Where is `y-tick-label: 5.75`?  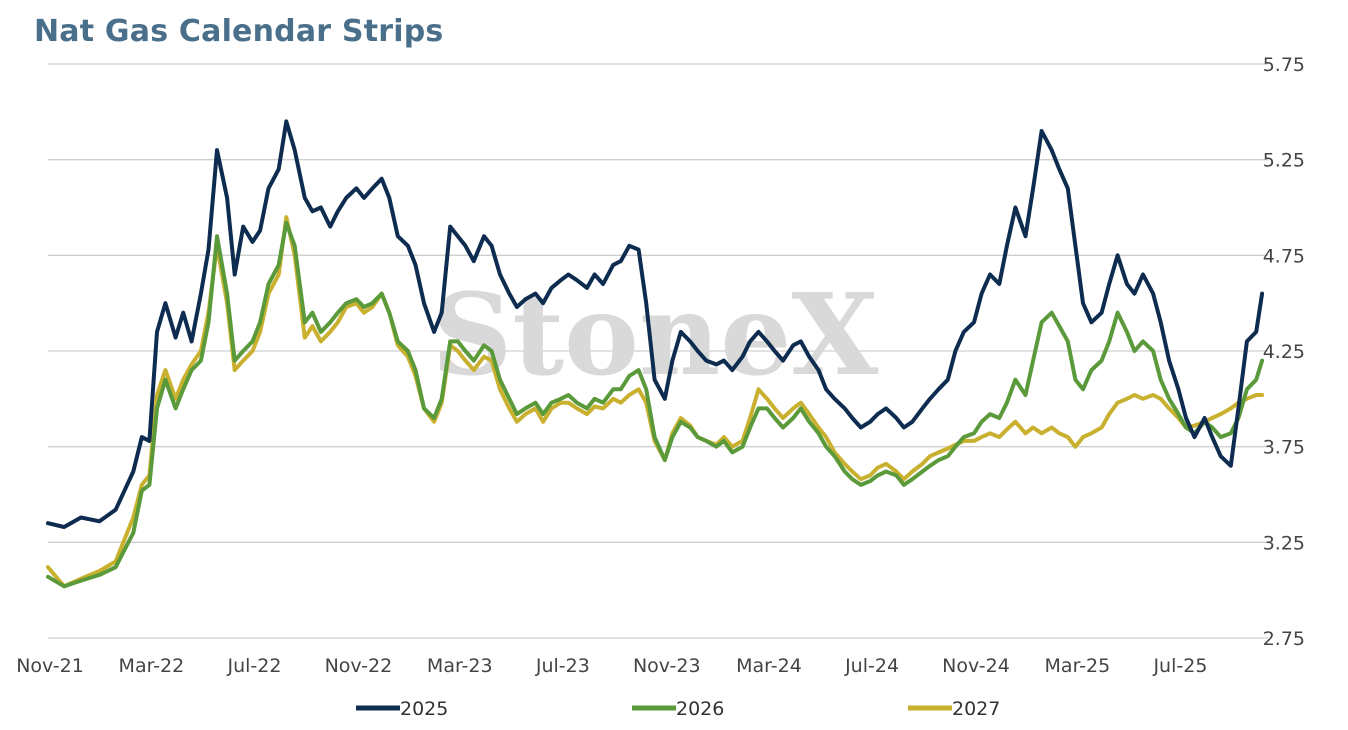 y-tick-label: 5.75 is located at coordinates (1284, 65).